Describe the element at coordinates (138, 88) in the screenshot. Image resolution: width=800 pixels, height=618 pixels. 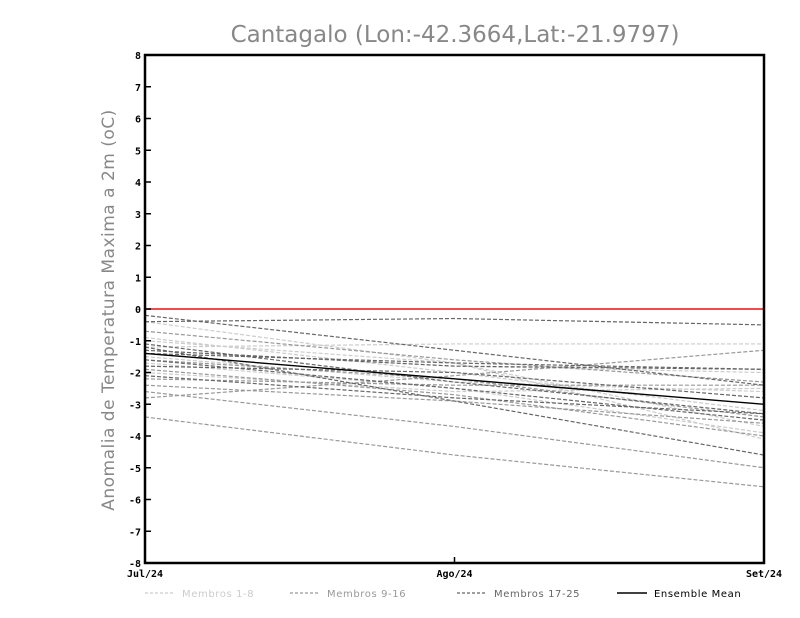
I see `y-tick-label: 7` at that location.